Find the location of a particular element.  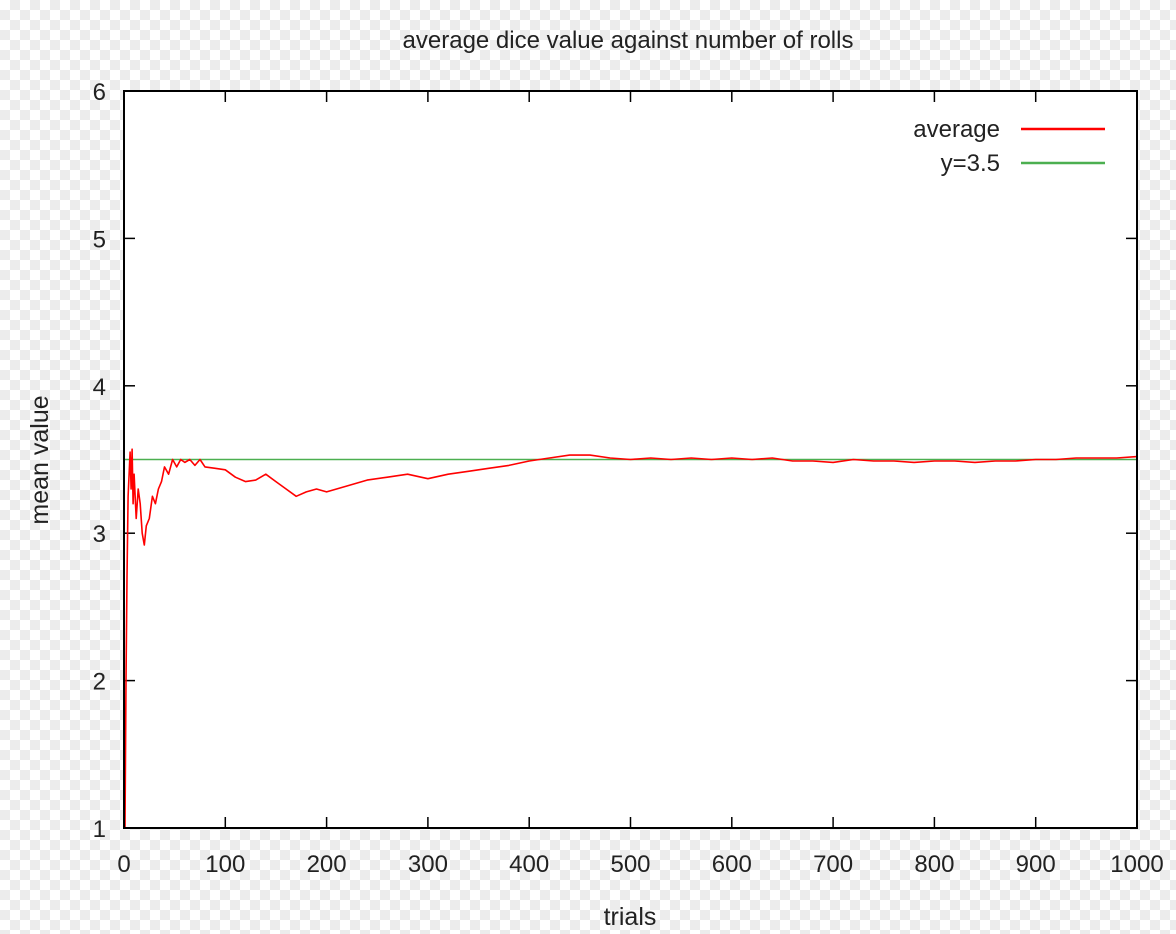

x-tick-label: 0 is located at coordinates (123, 864).